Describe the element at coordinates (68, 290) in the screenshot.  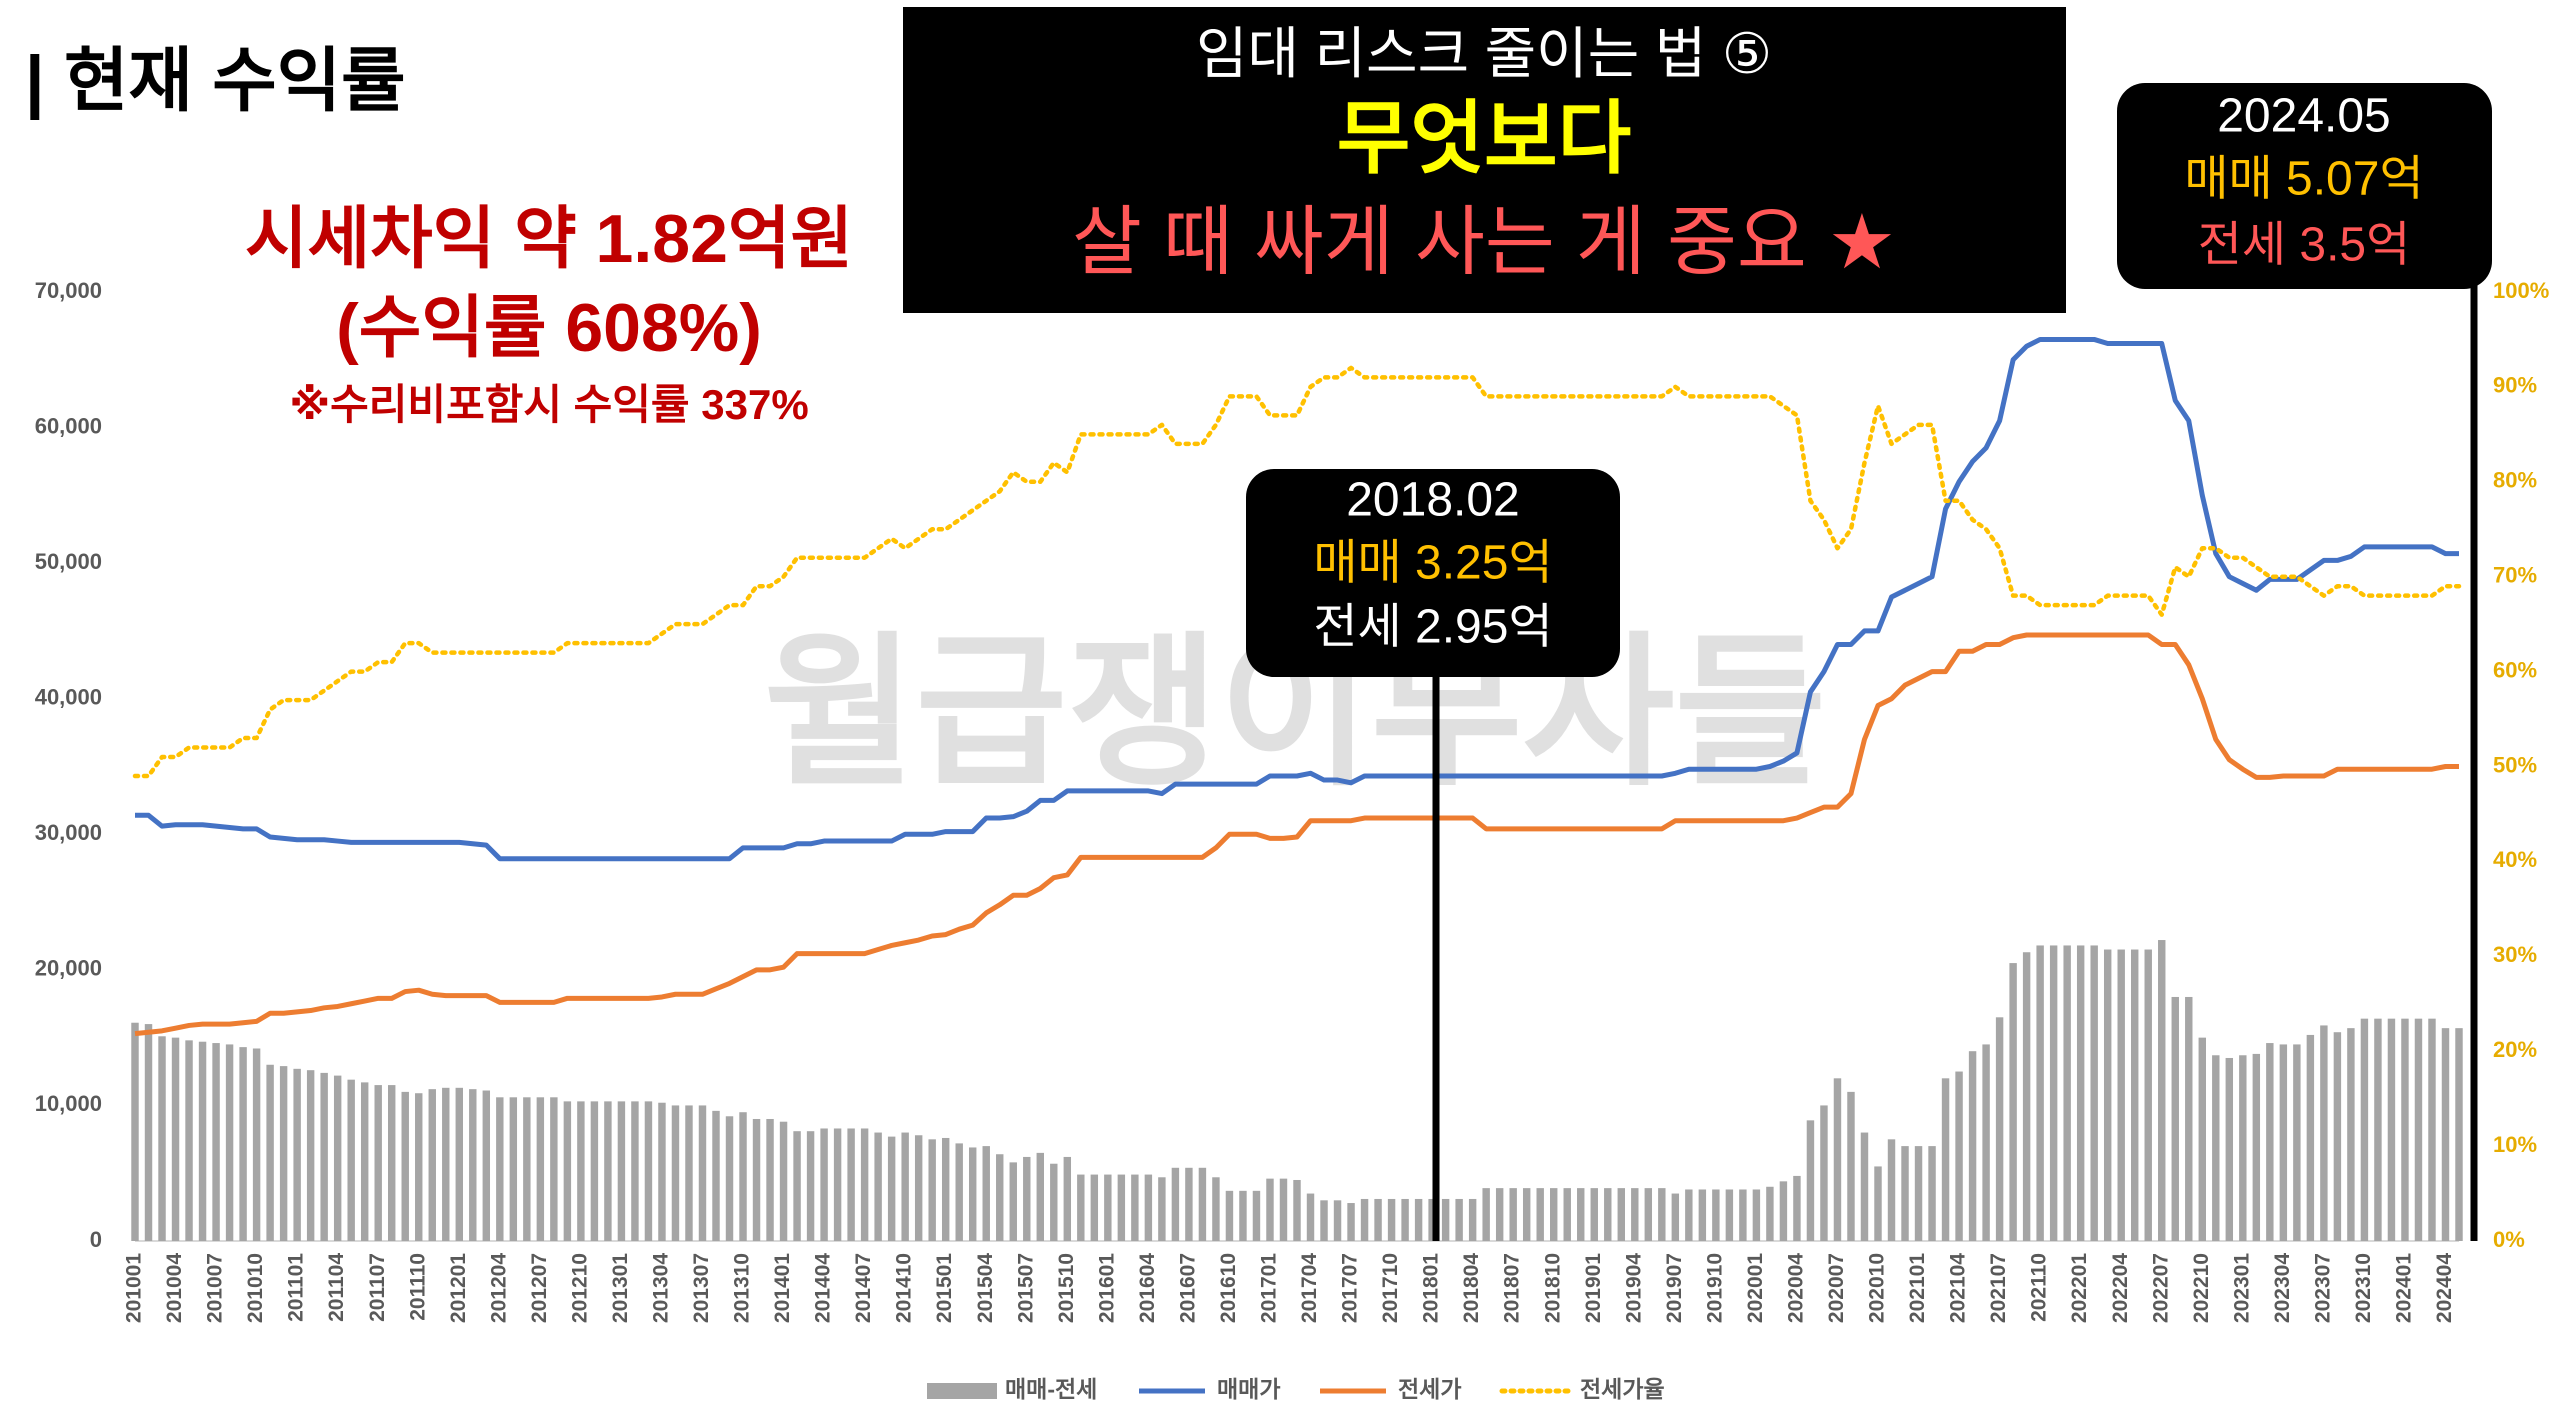
I see `y-tick-label: 70,000` at that location.